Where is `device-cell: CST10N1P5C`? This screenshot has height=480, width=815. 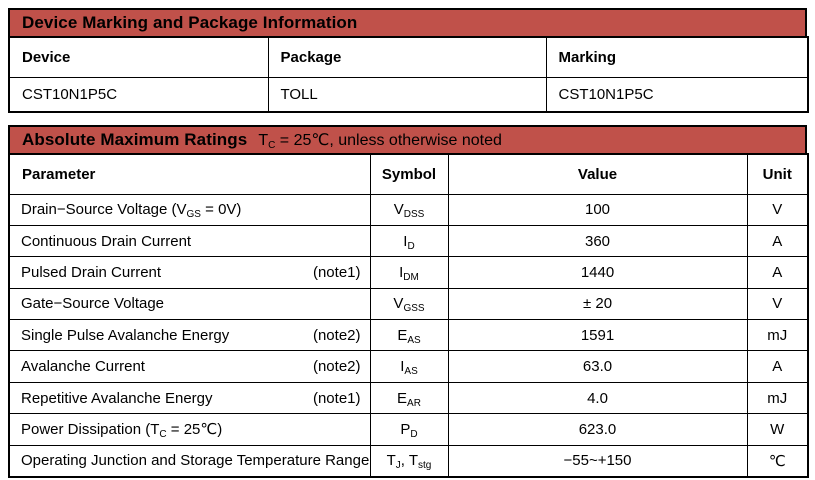 device-cell: CST10N1P5C is located at coordinates (138, 94).